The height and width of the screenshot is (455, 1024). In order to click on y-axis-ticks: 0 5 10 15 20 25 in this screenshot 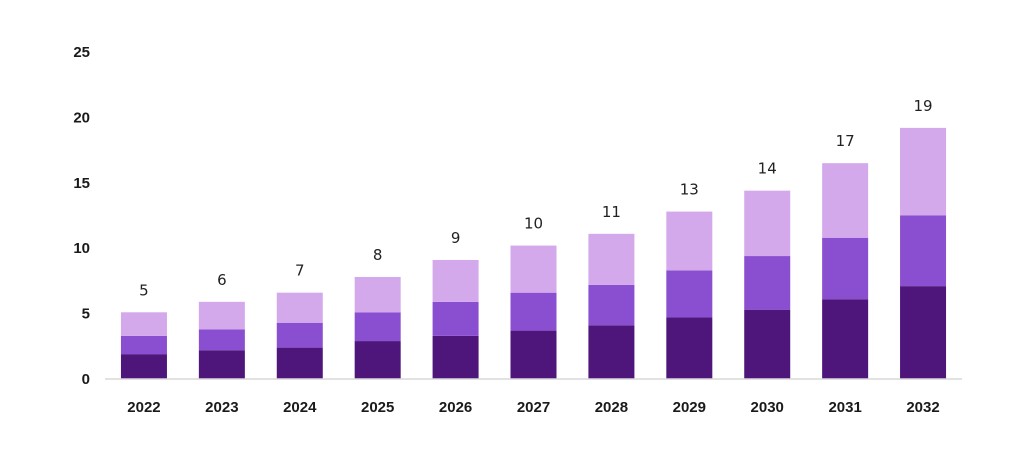, I will do `click(81, 216)`.